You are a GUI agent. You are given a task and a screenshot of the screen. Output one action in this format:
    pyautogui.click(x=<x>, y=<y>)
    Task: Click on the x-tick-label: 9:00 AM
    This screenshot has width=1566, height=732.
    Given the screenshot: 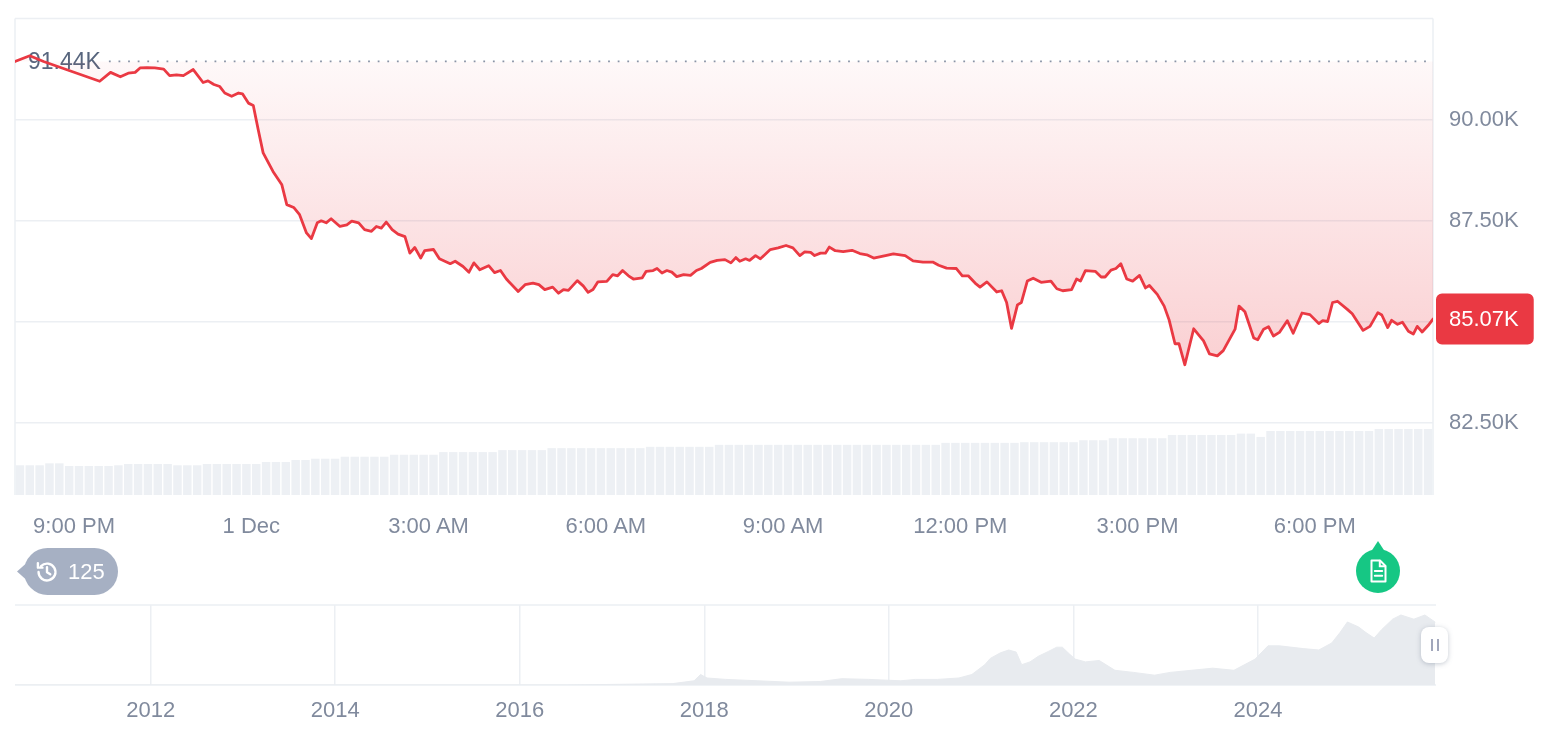 What is the action you would take?
    pyautogui.click(x=783, y=526)
    